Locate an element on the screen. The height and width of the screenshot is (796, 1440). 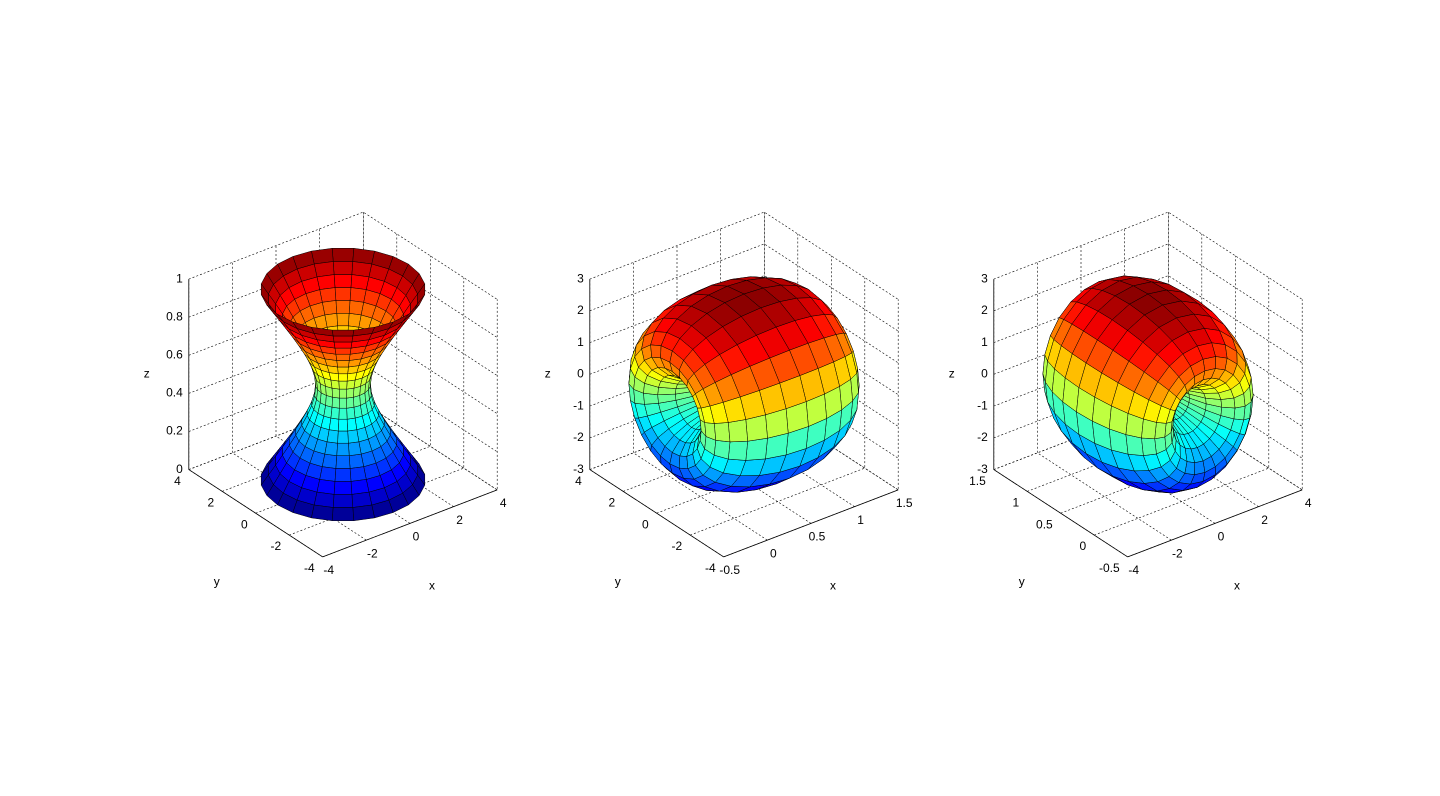
z-tick-label: -3 is located at coordinates (982, 469).